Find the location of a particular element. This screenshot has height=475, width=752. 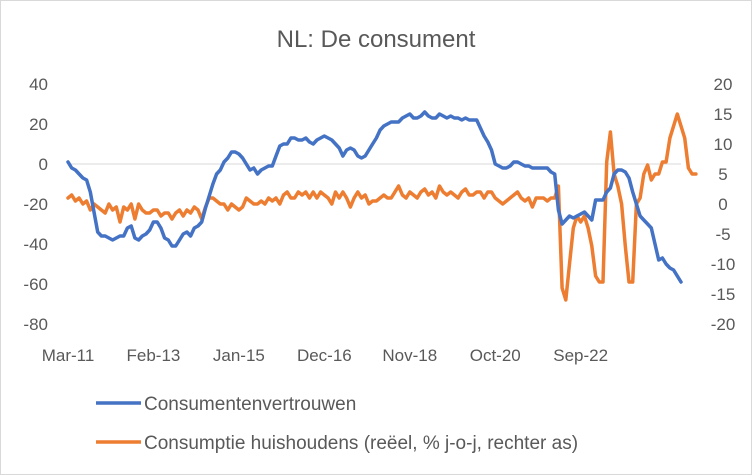

y-left-tick-label: 20 is located at coordinates (38, 124).